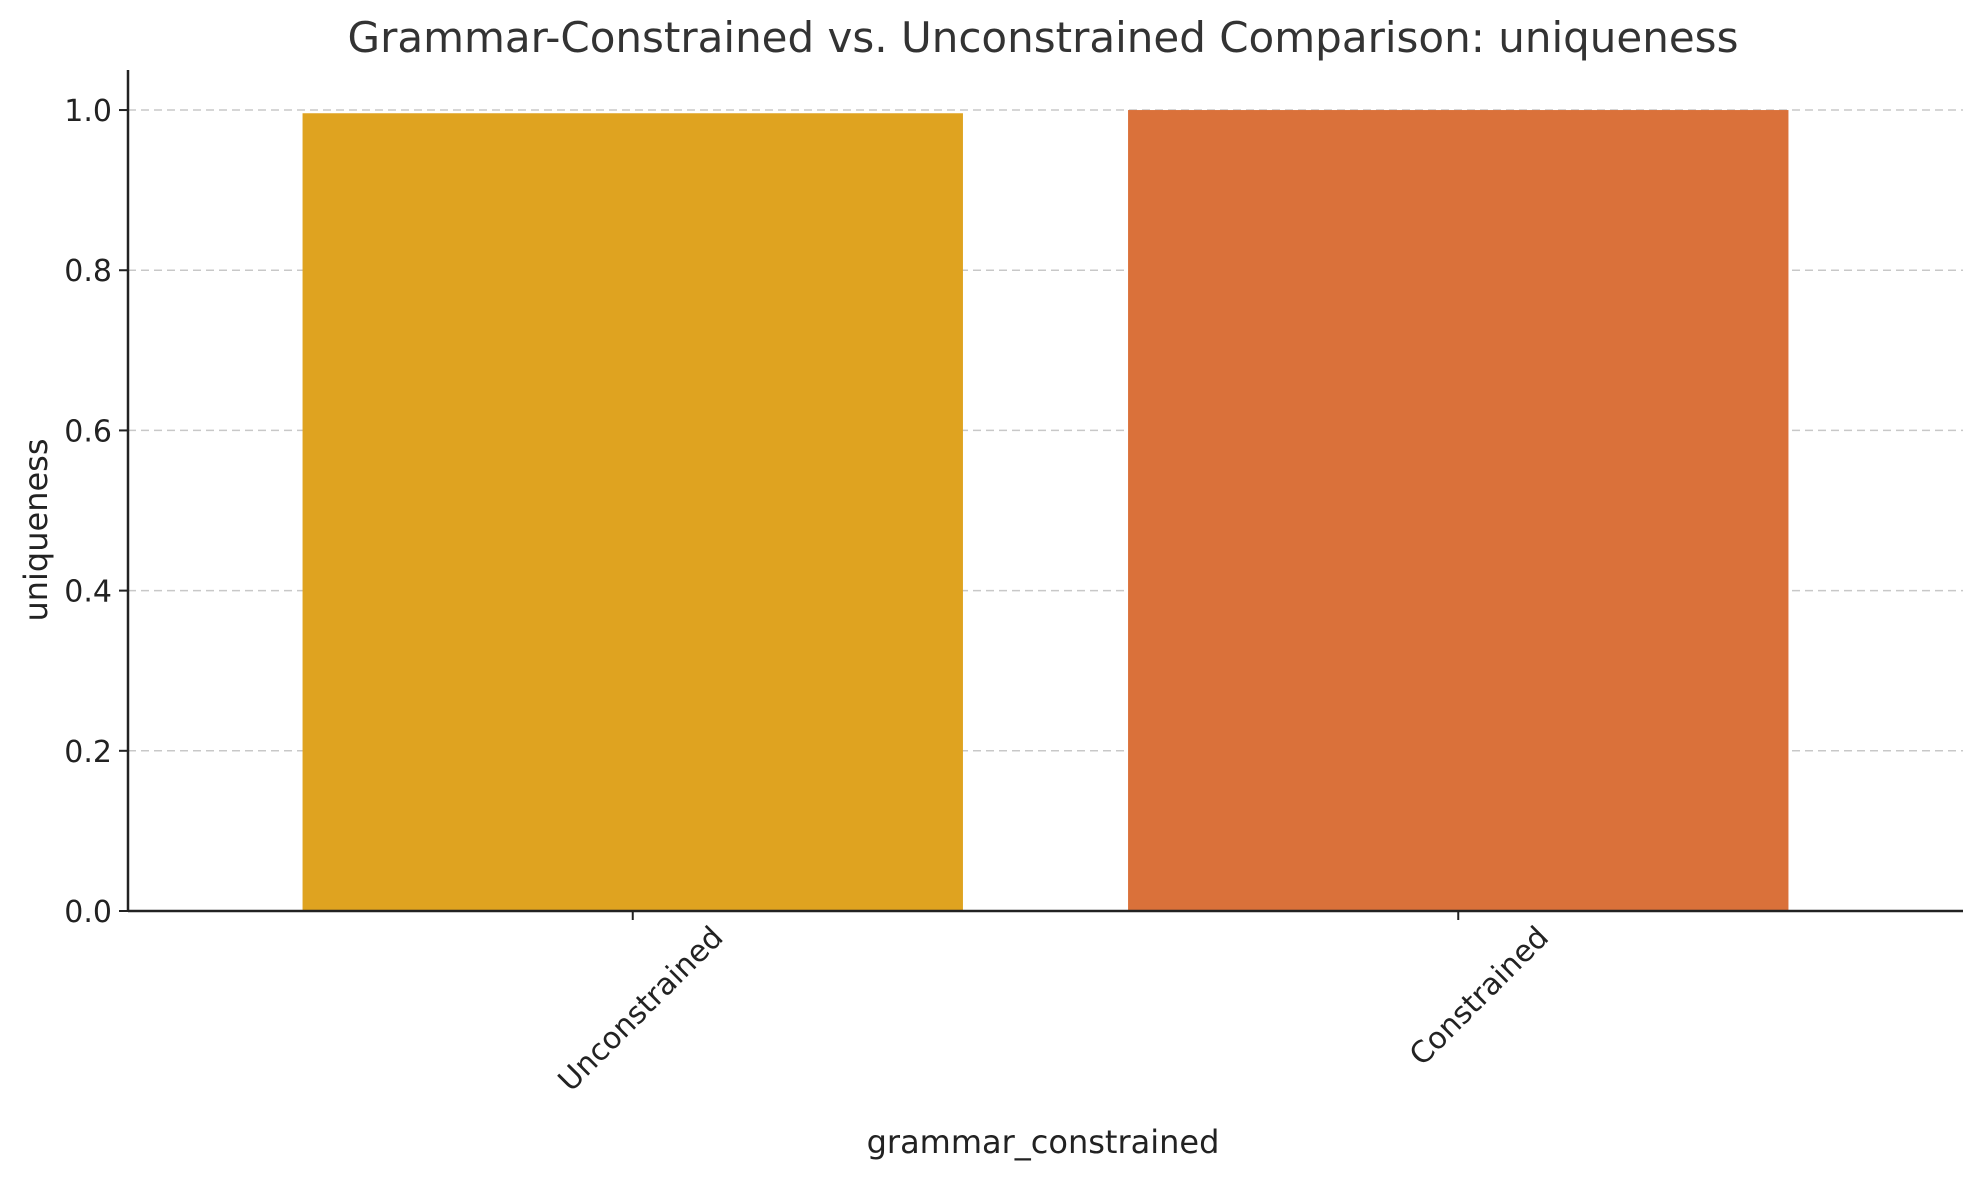  What do you see at coordinates (88, 912) in the screenshot?
I see `y-tick-label: 0.0` at bounding box center [88, 912].